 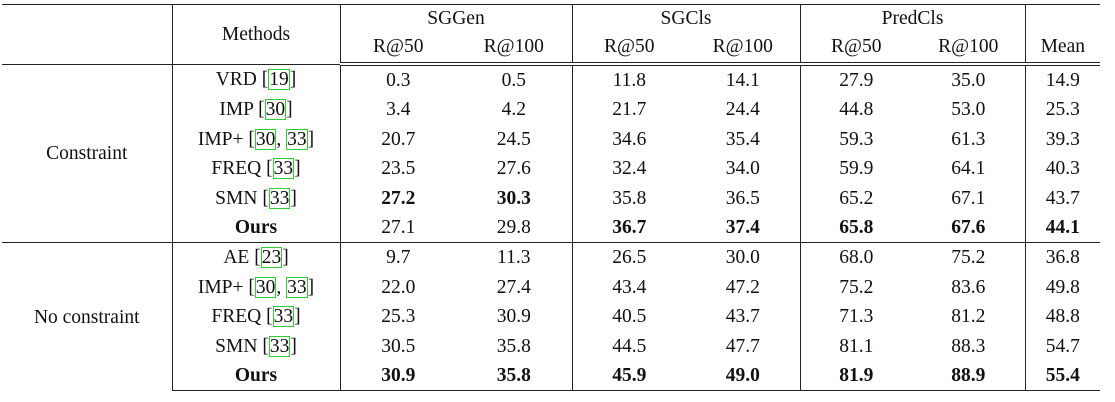 I want to click on data-row: SMN [33] 27.2 30.3 35.8 36.5 65.2 67.1 43.7, so click(x=551, y=198).